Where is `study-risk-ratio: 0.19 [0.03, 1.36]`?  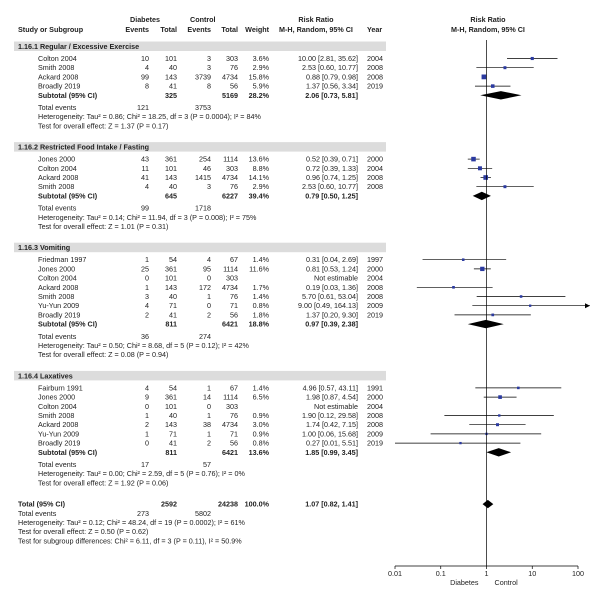 study-risk-ratio: 0.19 [0.03, 1.36] is located at coordinates (332, 287).